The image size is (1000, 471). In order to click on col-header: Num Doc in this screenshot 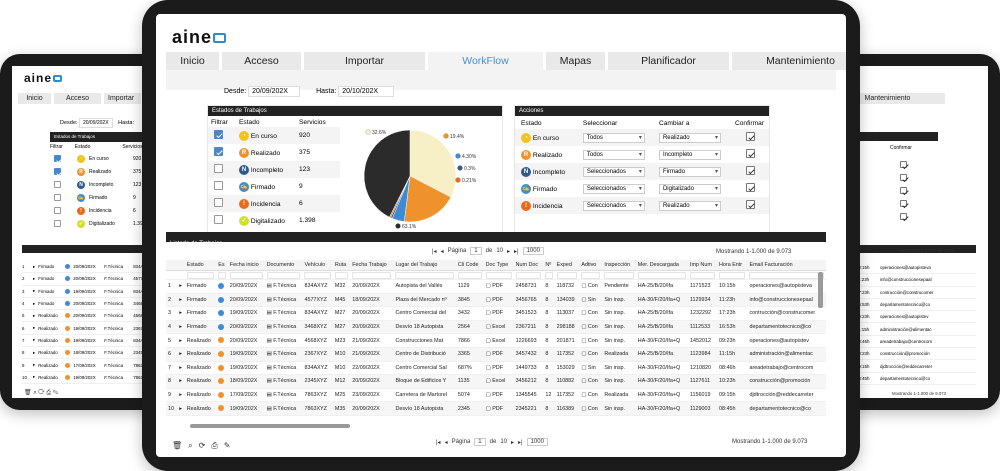, I will do `click(528, 265)`.